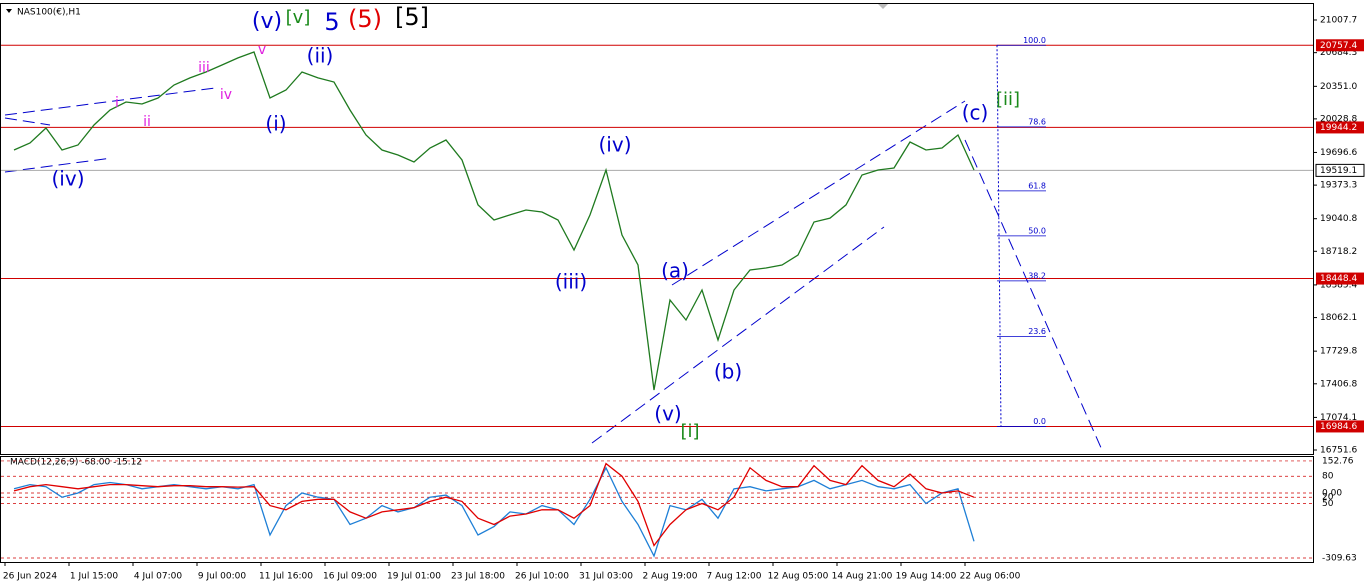  Describe the element at coordinates (1033, 295) in the screenshot. I see `projection-line` at that location.